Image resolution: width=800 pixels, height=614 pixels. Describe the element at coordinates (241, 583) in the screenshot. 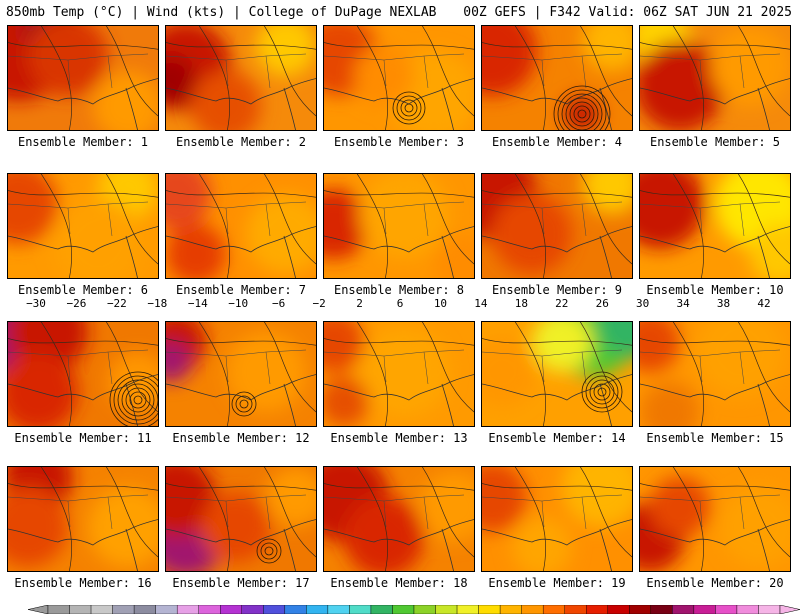

I see `ensemble-member-label: Ensemble Member: 17` at that location.